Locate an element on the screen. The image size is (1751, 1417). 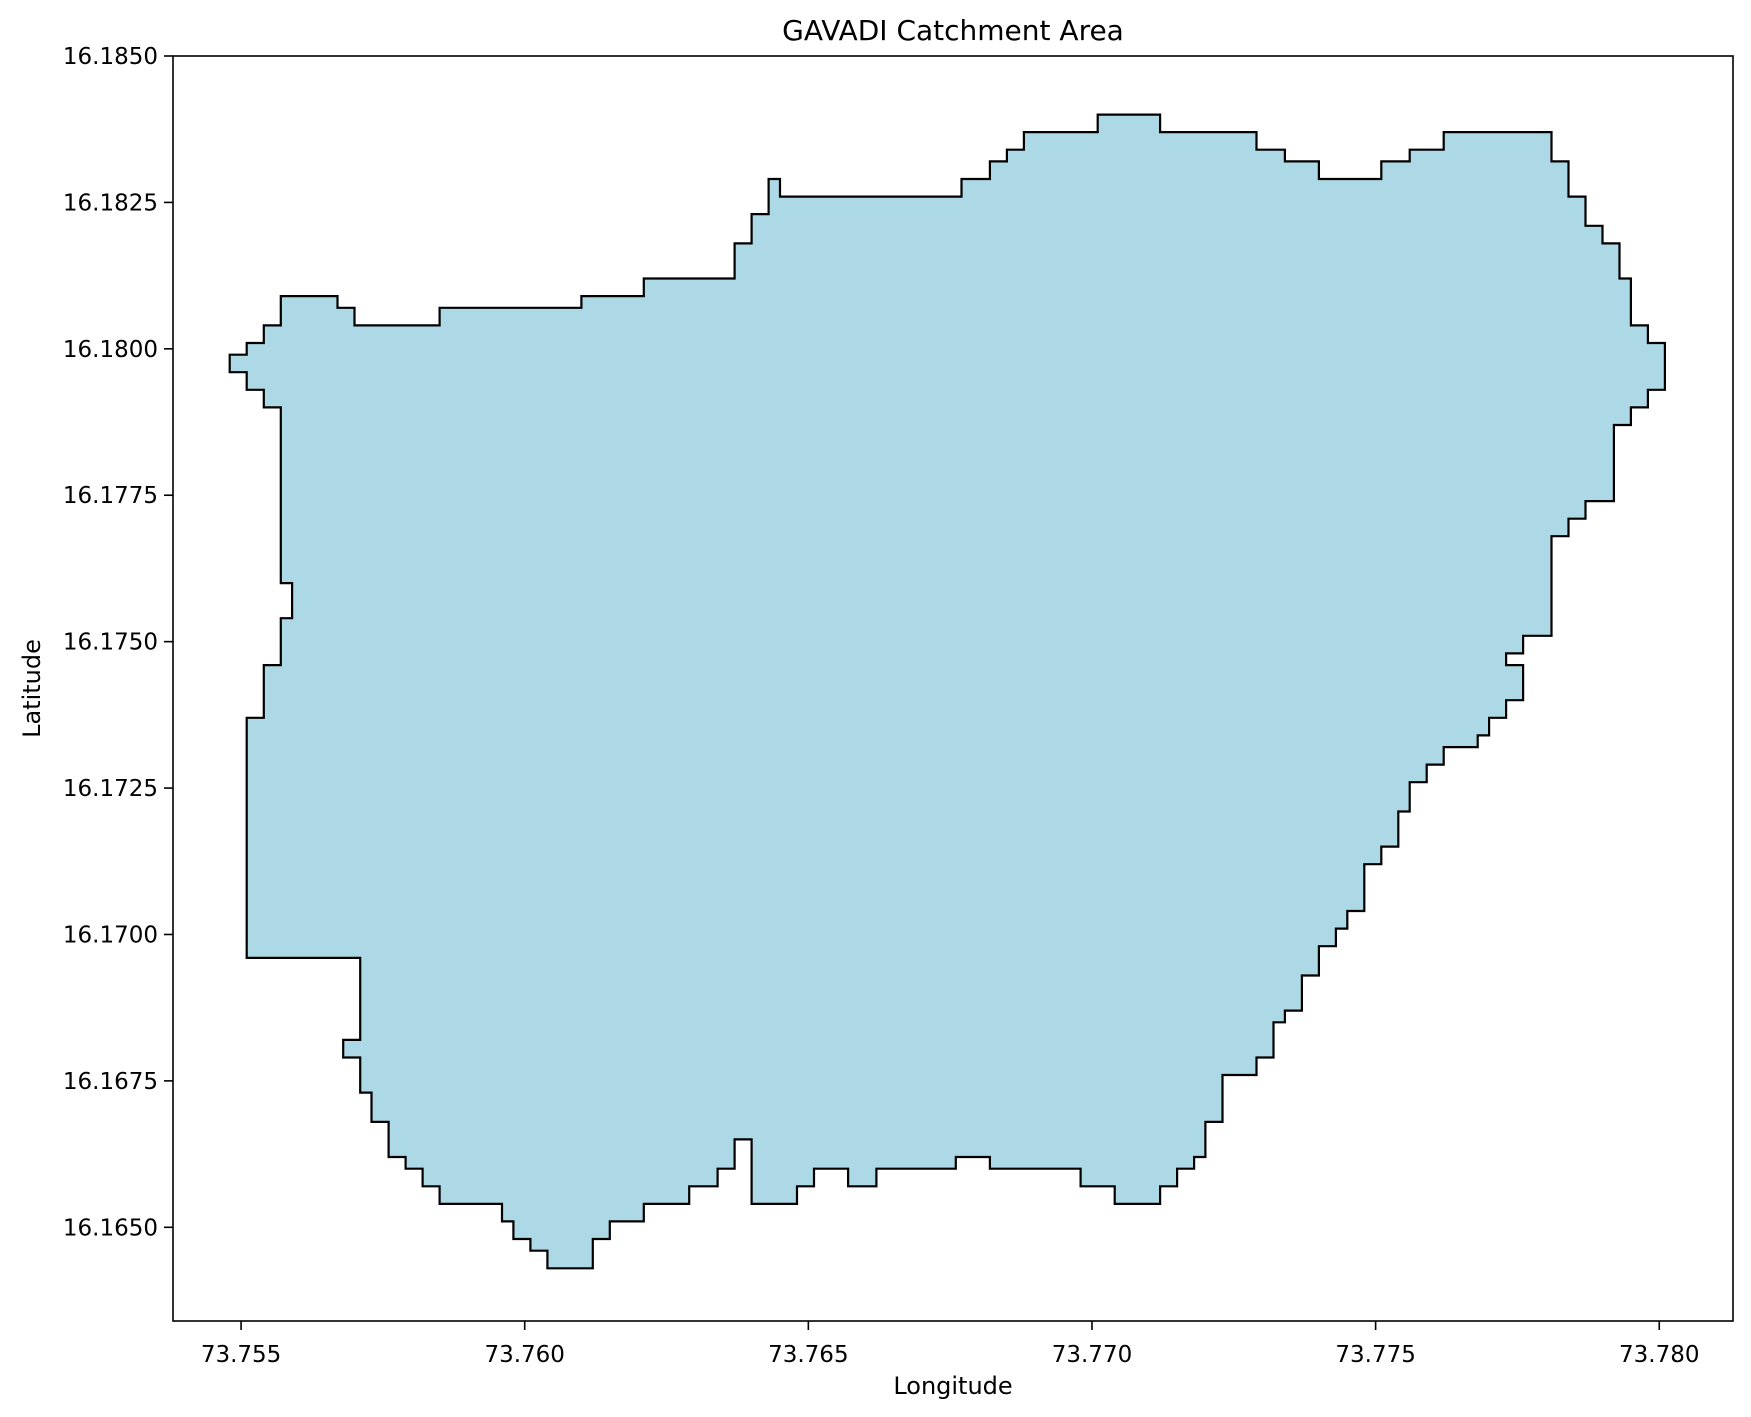
y-tick-label: 16.1775 is located at coordinates (110, 496).